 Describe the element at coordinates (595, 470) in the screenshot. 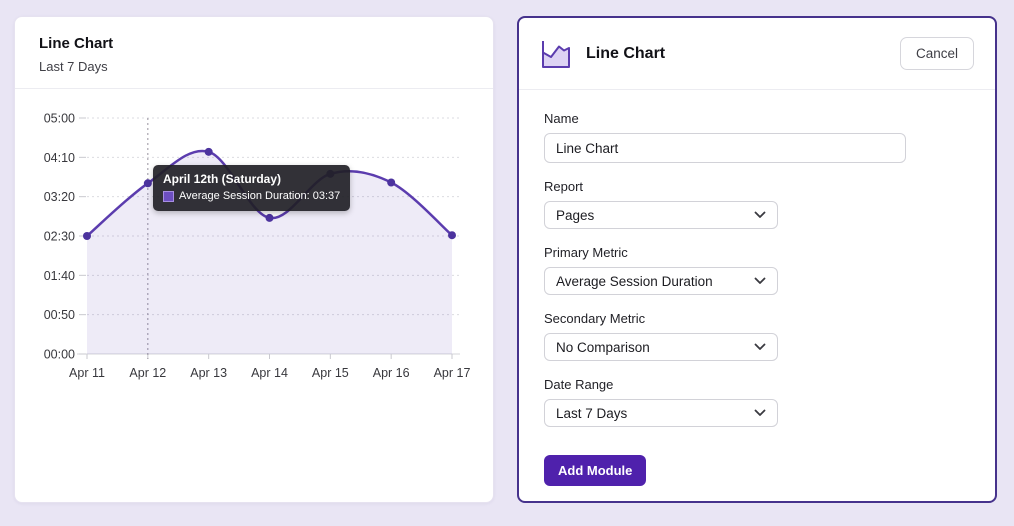

I see `add-module-button: Add Module` at that location.